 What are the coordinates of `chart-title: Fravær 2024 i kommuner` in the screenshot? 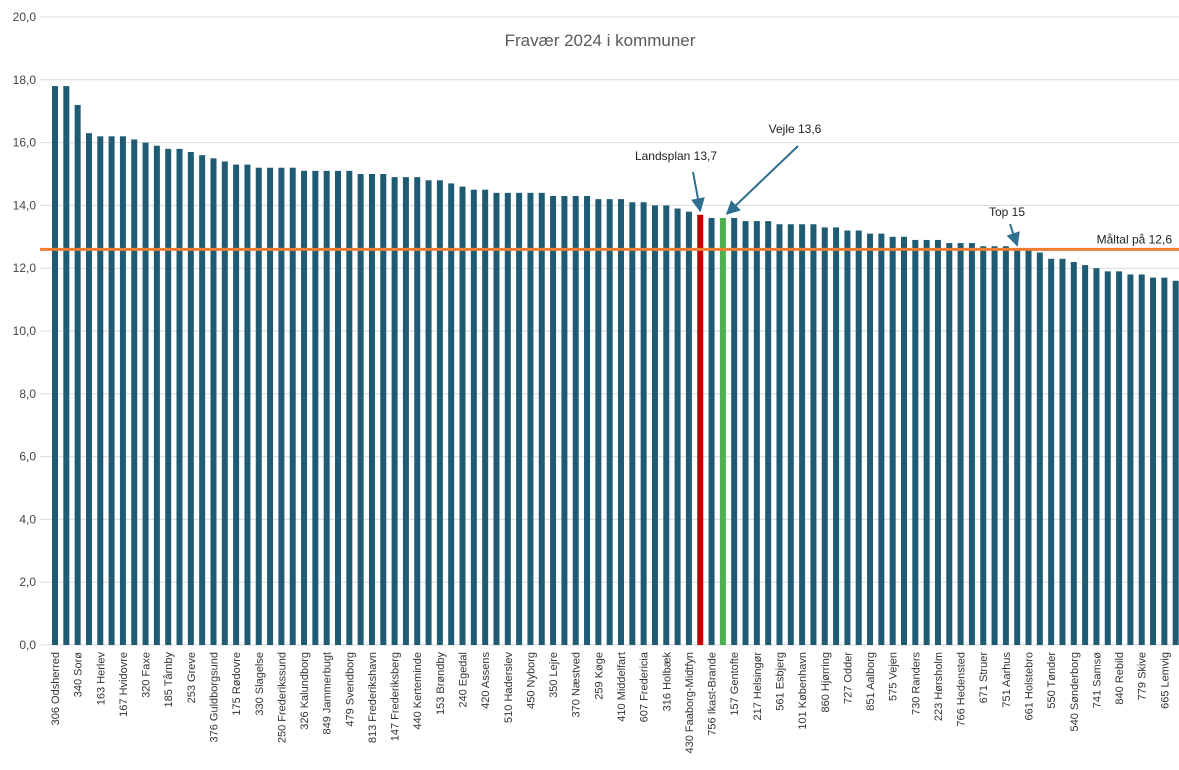 It's located at (600, 40).